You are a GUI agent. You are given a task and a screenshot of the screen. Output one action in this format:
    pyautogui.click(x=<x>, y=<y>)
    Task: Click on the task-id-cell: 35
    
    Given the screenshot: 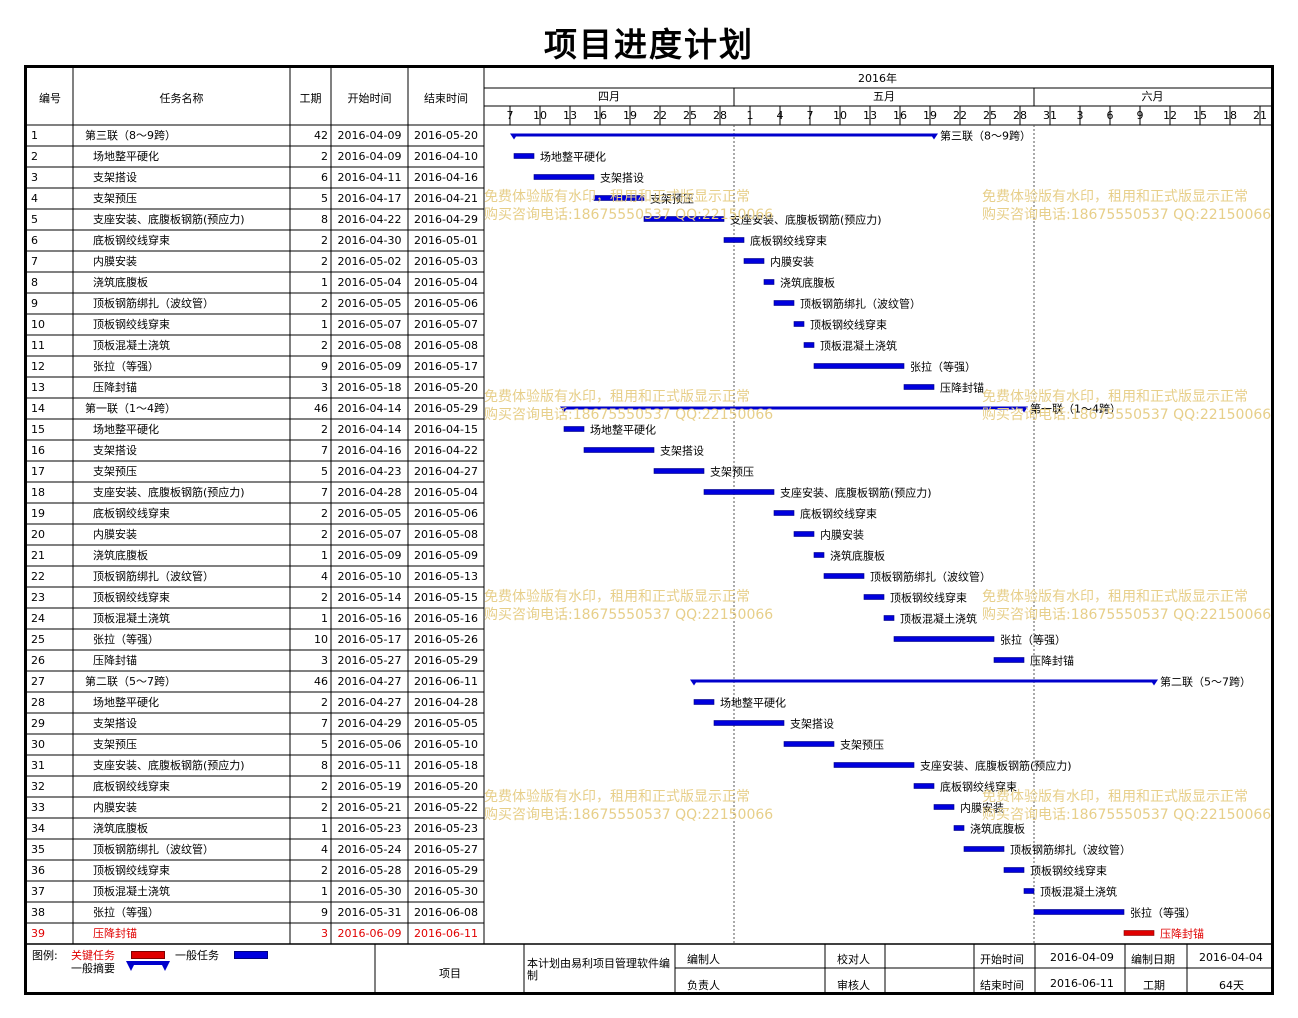 What is the action you would take?
    pyautogui.click(x=38, y=849)
    